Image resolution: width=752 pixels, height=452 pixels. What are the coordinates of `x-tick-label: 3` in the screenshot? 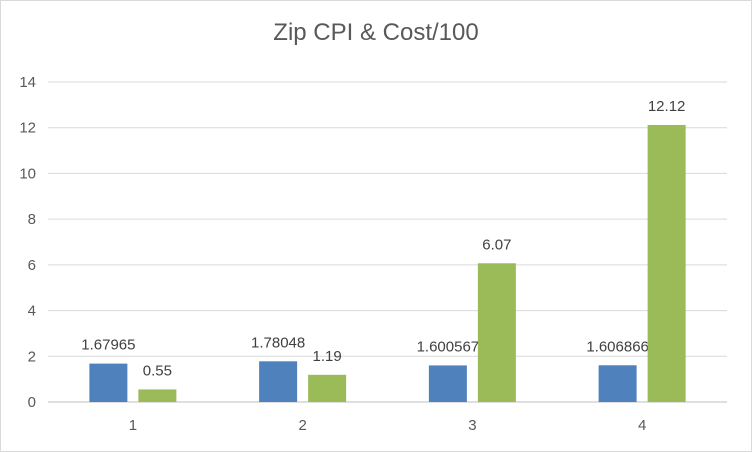 It's located at (472, 425).